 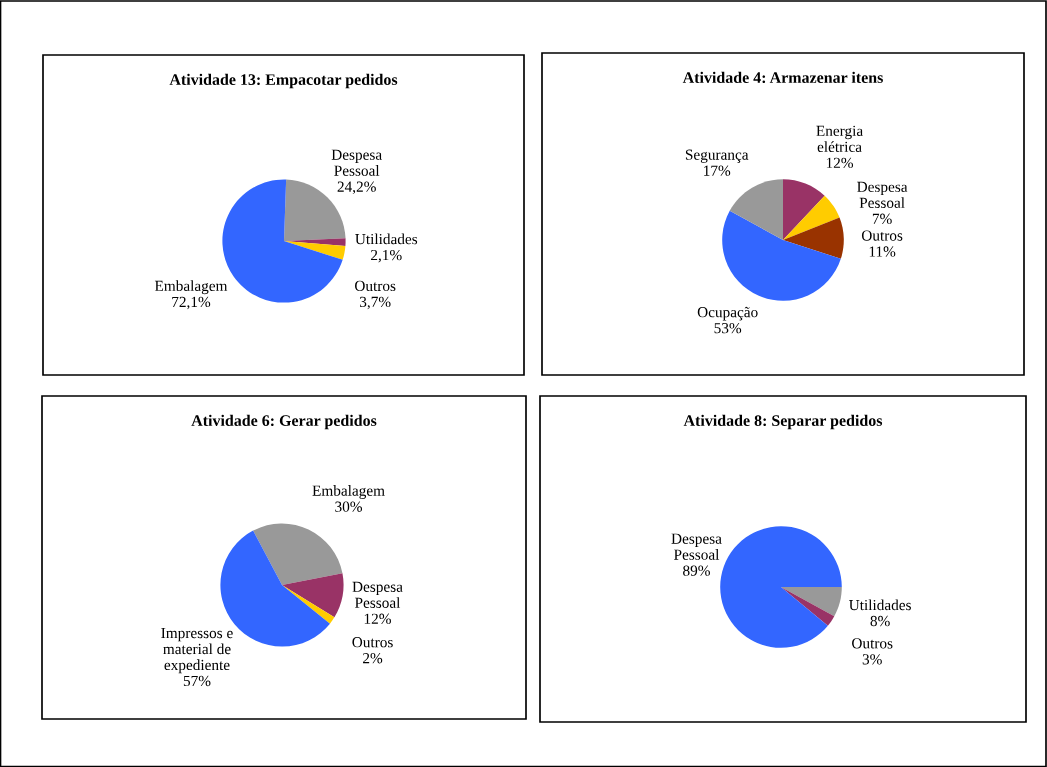 What do you see at coordinates (386, 256) in the screenshot?
I see `data-label: 2,1%` at bounding box center [386, 256].